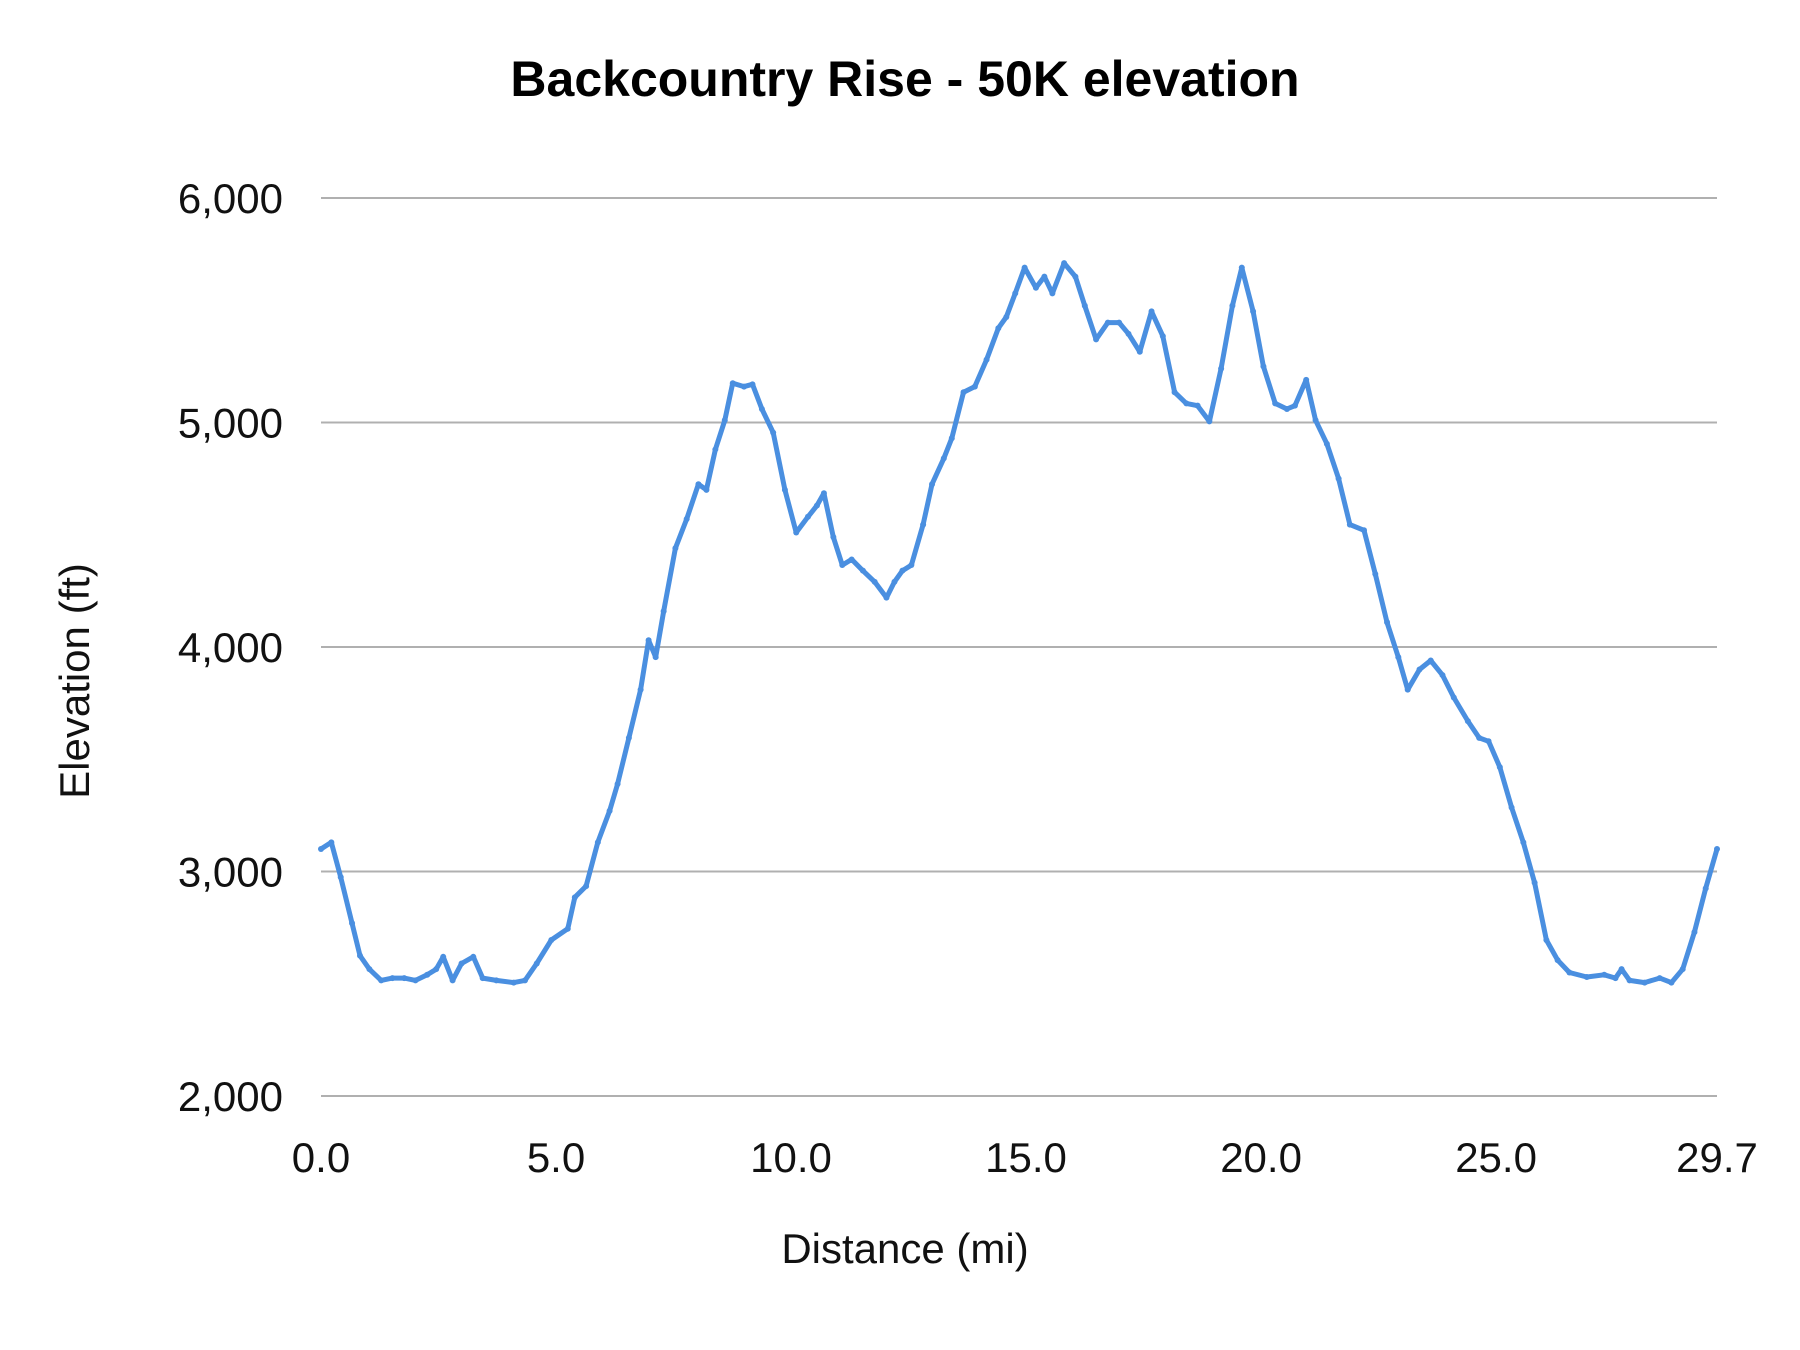  I want to click on x-tick-label: 29.7, so click(1717, 1157).